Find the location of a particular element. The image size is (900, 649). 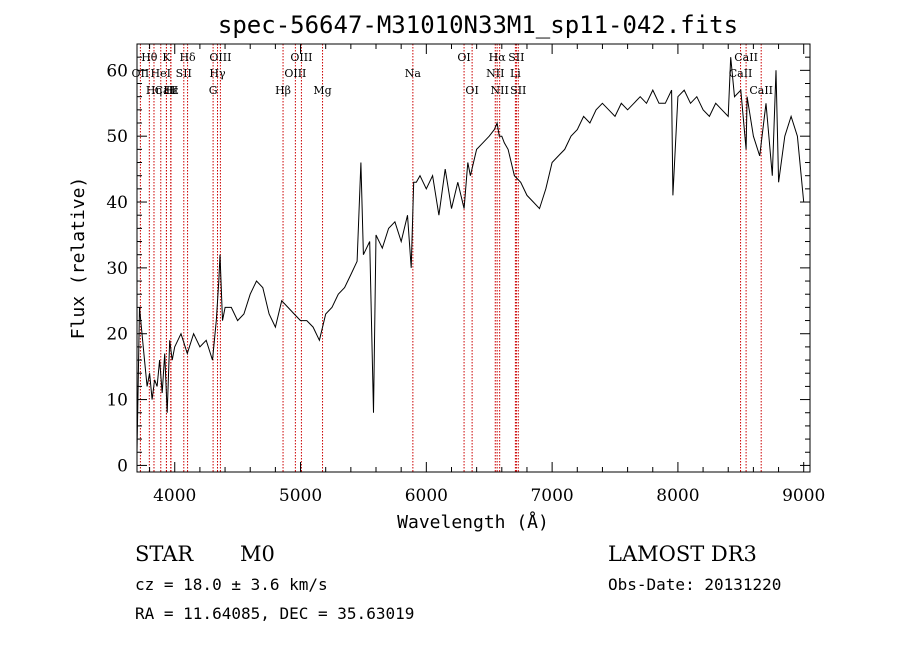

line-marker-label-11: Hγ is located at coordinates (217, 73).